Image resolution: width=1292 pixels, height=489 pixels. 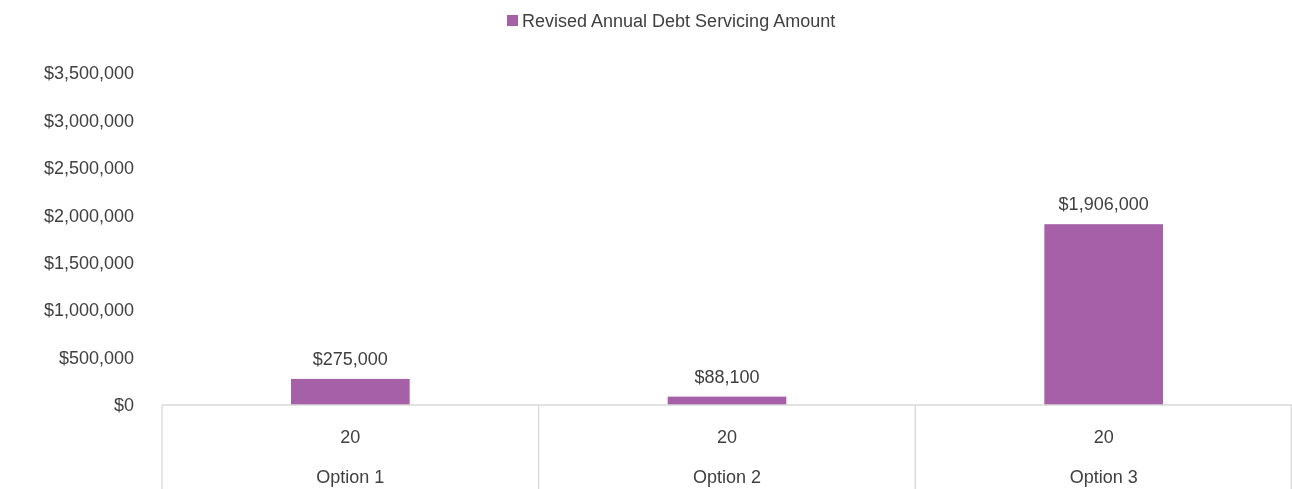 I want to click on y-tick-label: $2,000,000, so click(x=88, y=215).